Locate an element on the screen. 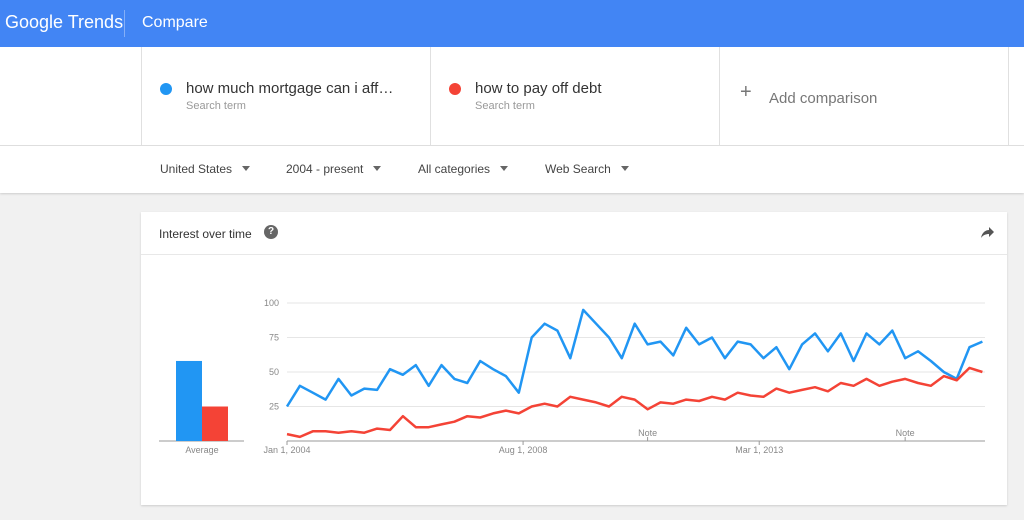  logo: Google Trends is located at coordinates (64, 22).